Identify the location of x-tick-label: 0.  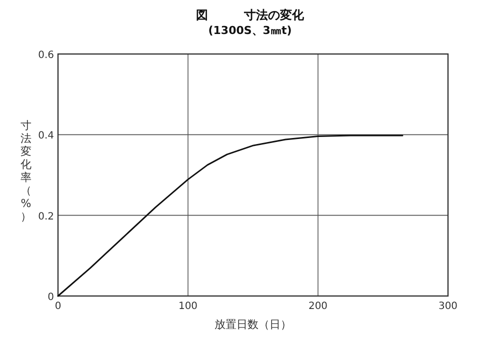
(58, 306).